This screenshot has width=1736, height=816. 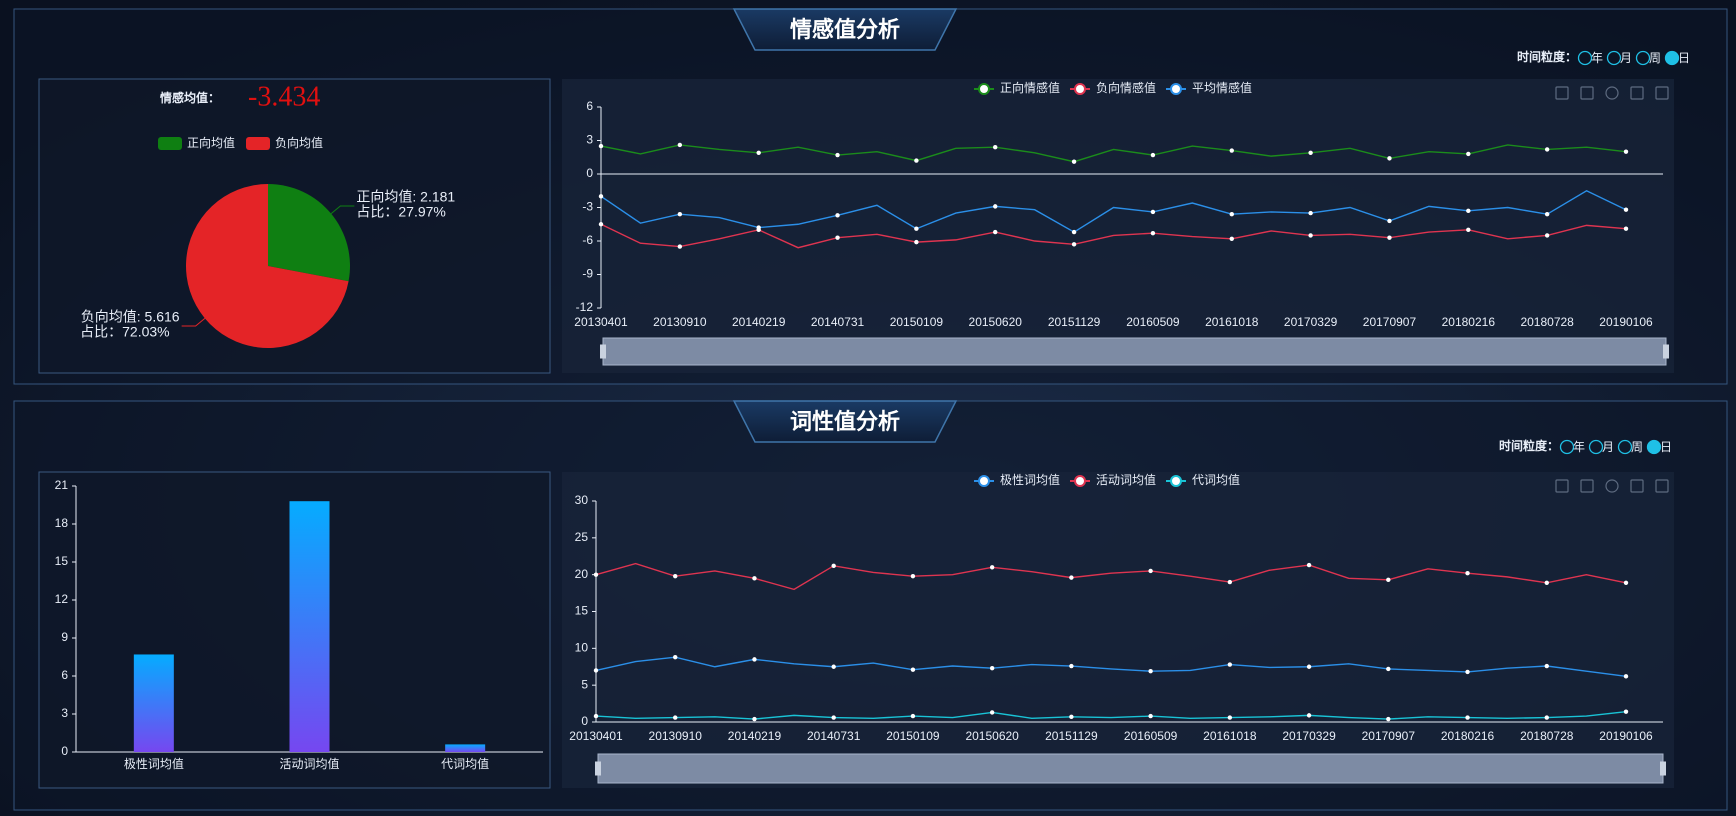 I want to click on legend-label: 平均情感值, so click(x=1222, y=87).